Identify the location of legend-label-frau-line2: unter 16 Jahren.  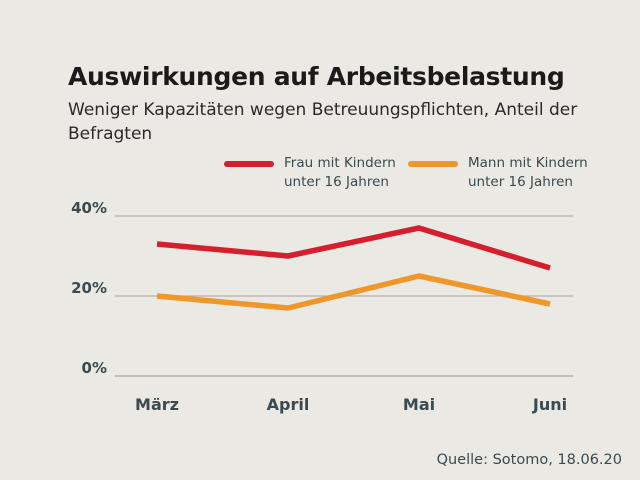
(336, 182).